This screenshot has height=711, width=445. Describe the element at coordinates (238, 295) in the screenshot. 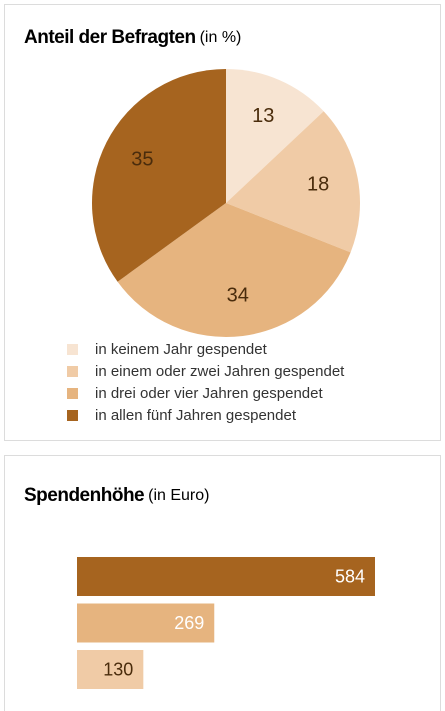

I see `data-label: 34` at that location.